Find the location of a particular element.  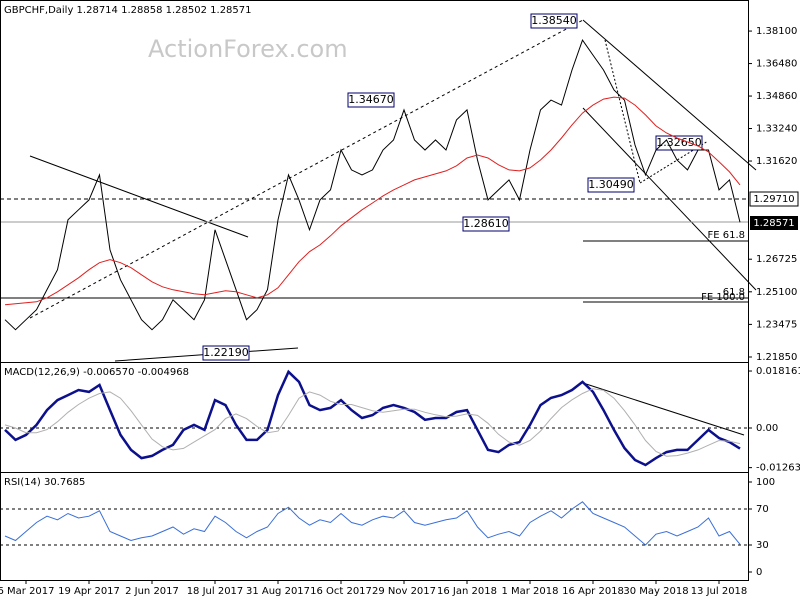

annotation: 1.34670 is located at coordinates (371, 99).